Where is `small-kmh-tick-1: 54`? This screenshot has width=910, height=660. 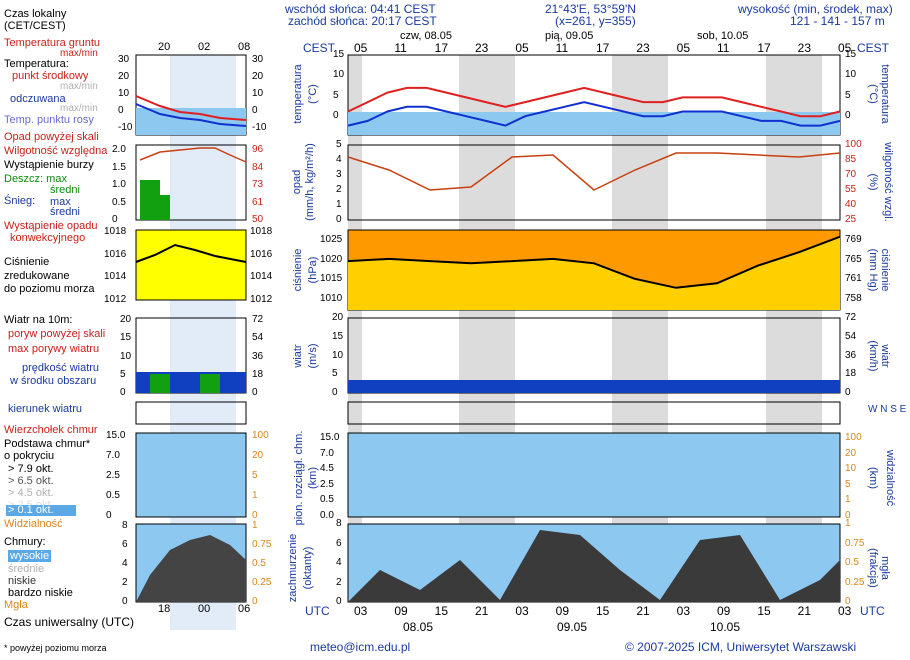
small-kmh-tick-1: 54 is located at coordinates (258, 338).